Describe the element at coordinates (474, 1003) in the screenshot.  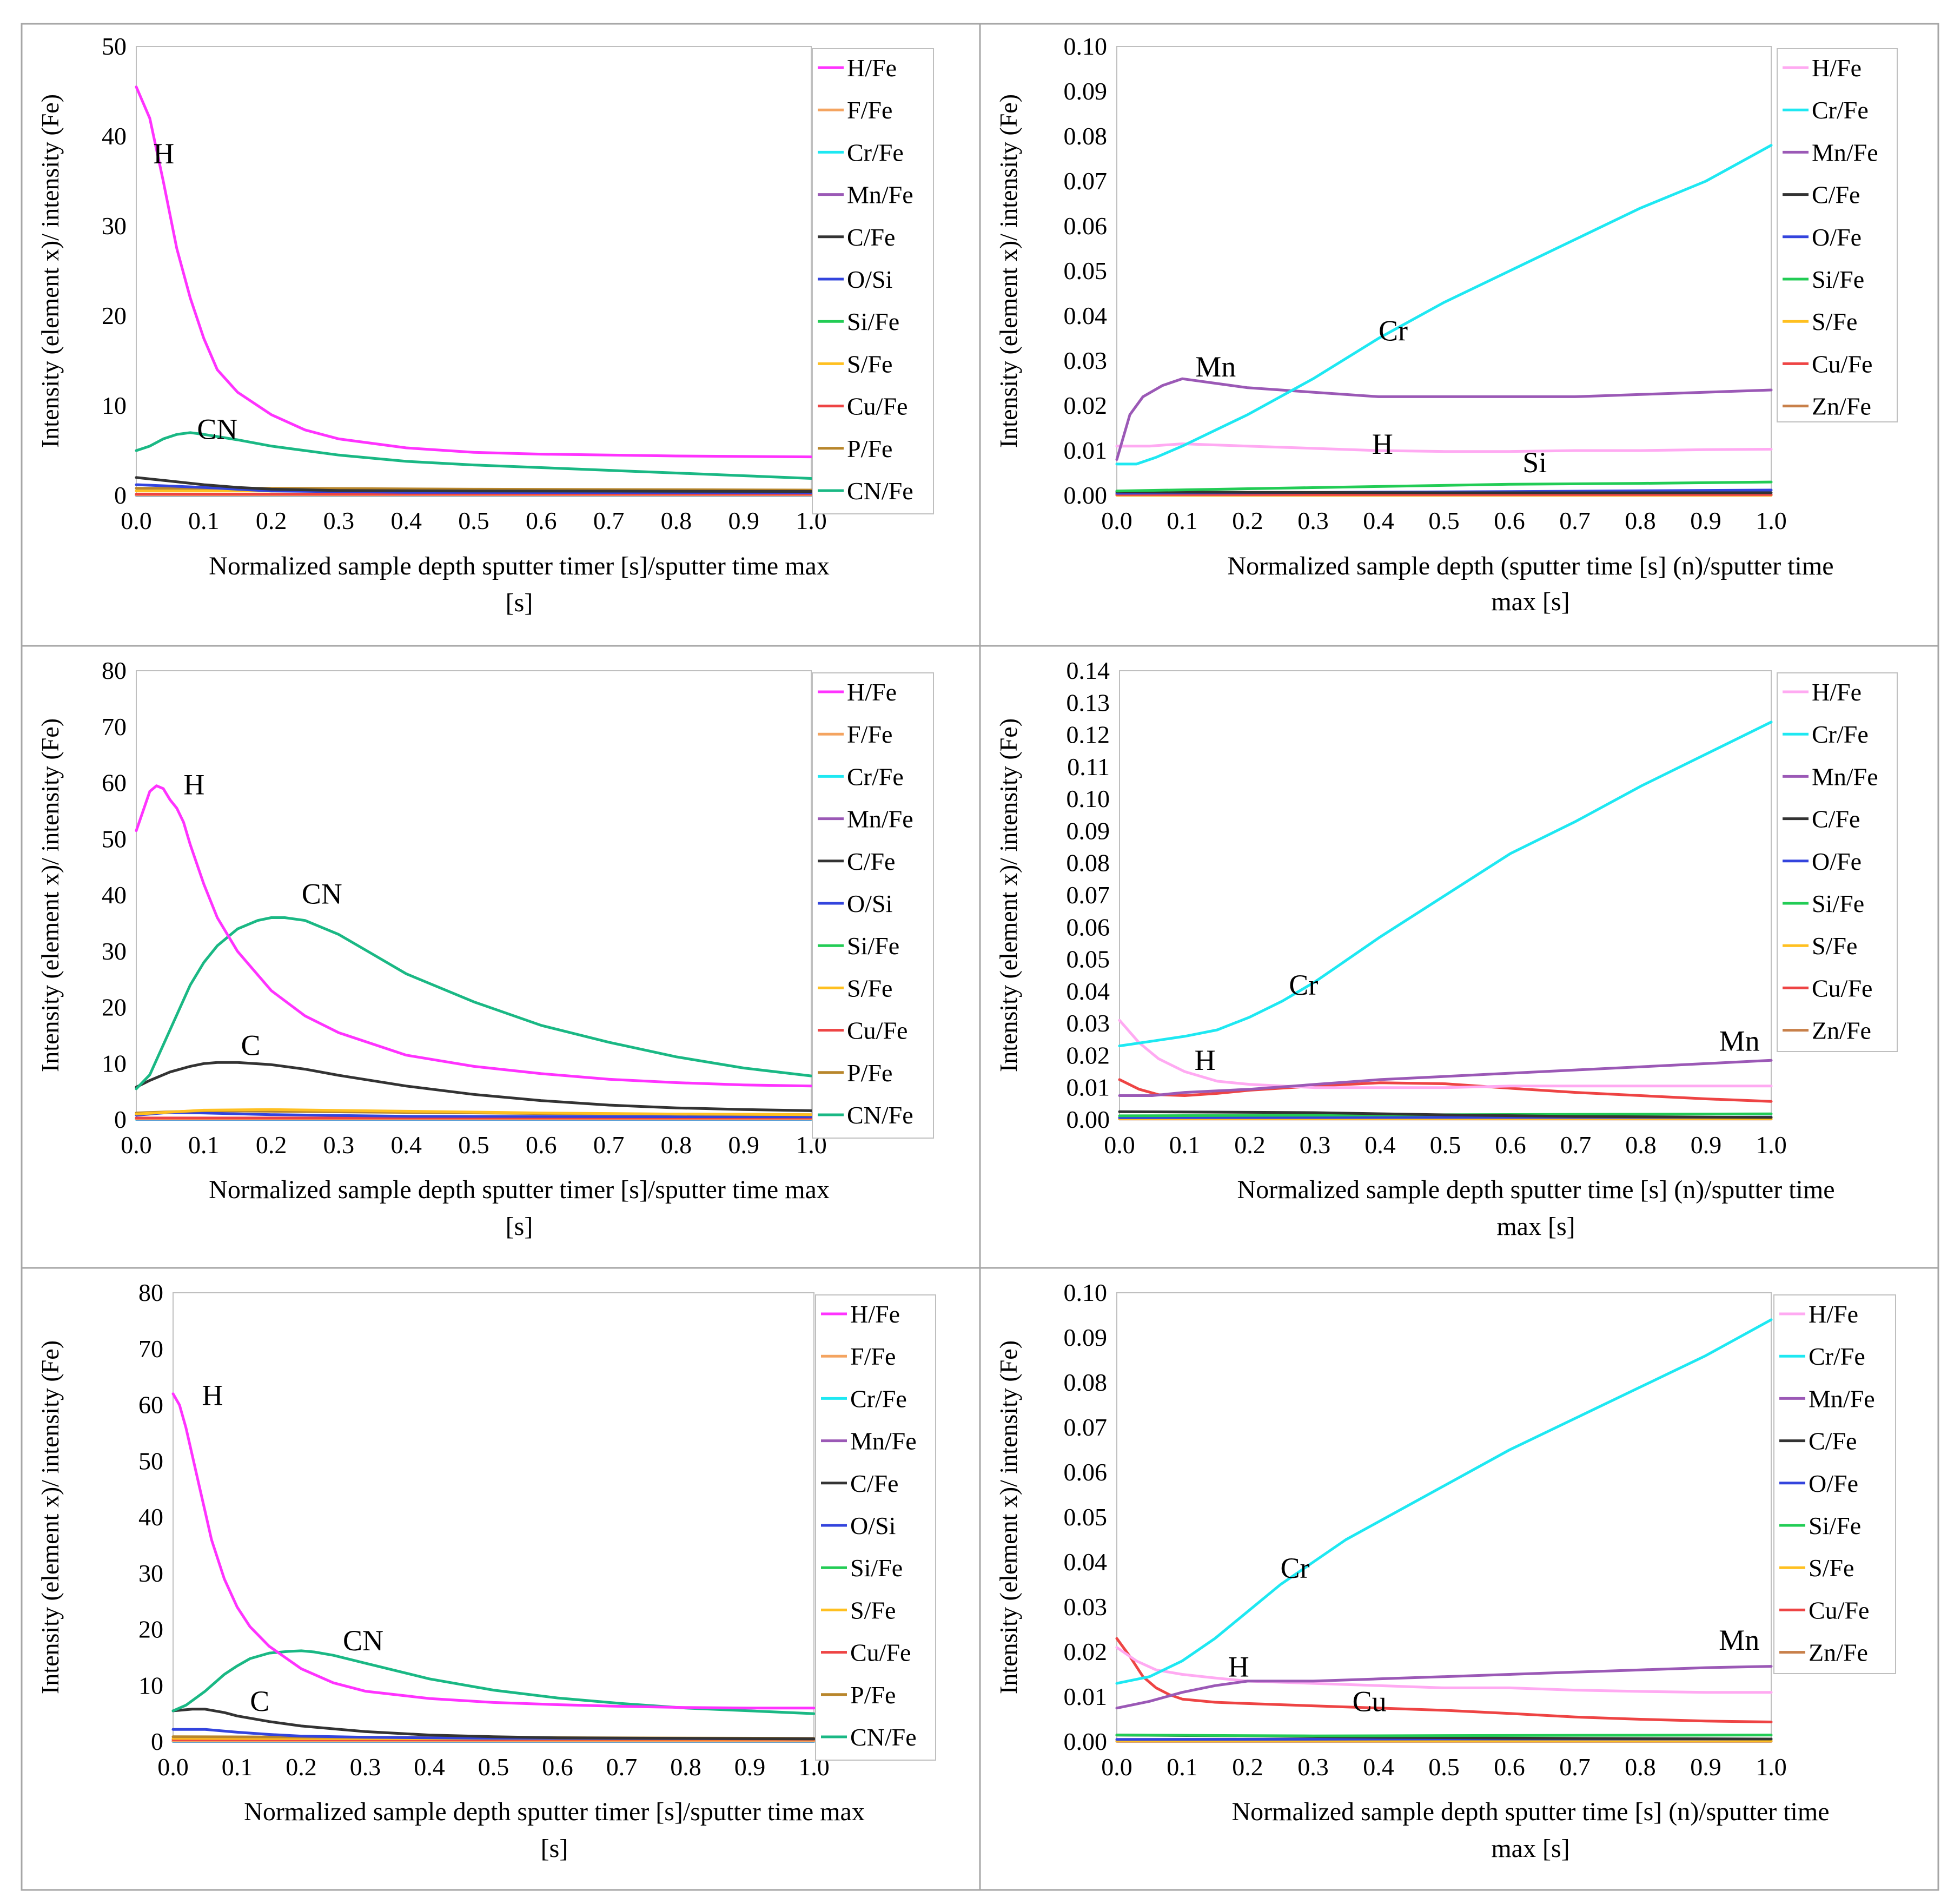
I see `series-line-cn-fe` at that location.